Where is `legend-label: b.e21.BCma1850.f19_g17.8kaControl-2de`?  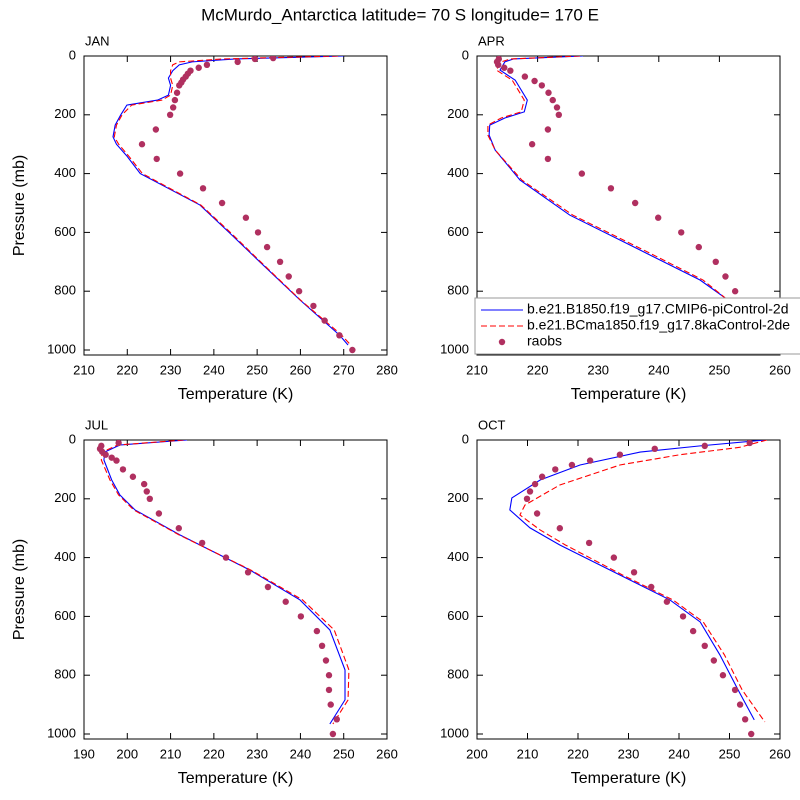 legend-label: b.e21.BCma1850.f19_g17.8kaControl-2de is located at coordinates (658, 325).